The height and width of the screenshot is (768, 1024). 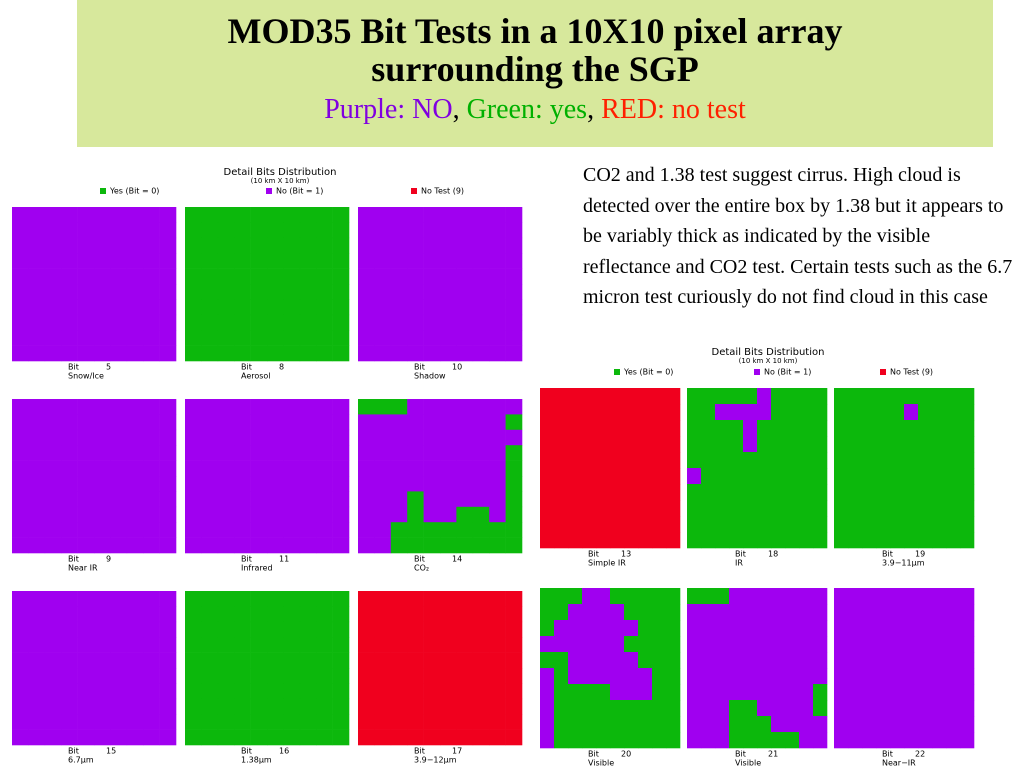 I want to click on bit-name: 6.7μm, so click(x=81, y=760).